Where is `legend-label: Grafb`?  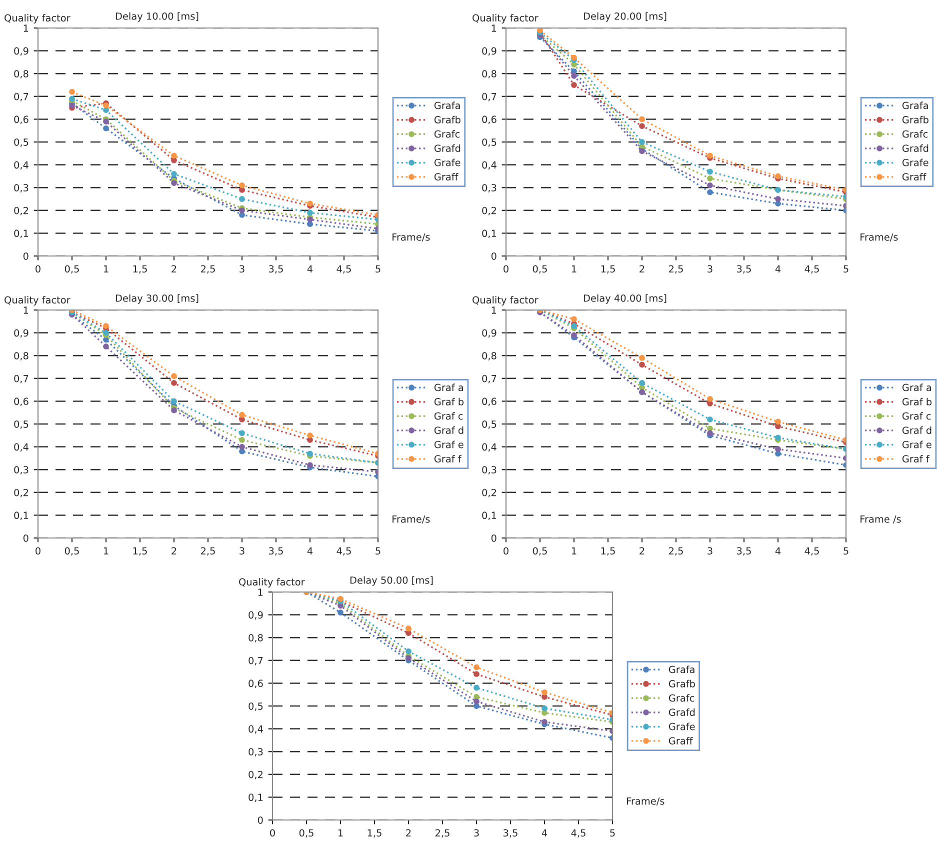
legend-label: Grafb is located at coordinates (447, 120).